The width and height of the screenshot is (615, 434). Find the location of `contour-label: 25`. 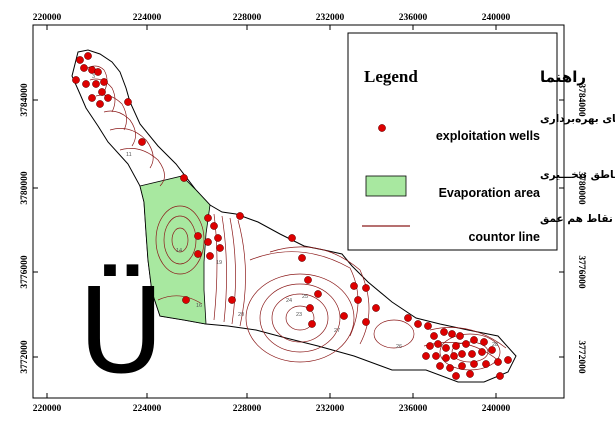

contour-label: 25 is located at coordinates (305, 297).